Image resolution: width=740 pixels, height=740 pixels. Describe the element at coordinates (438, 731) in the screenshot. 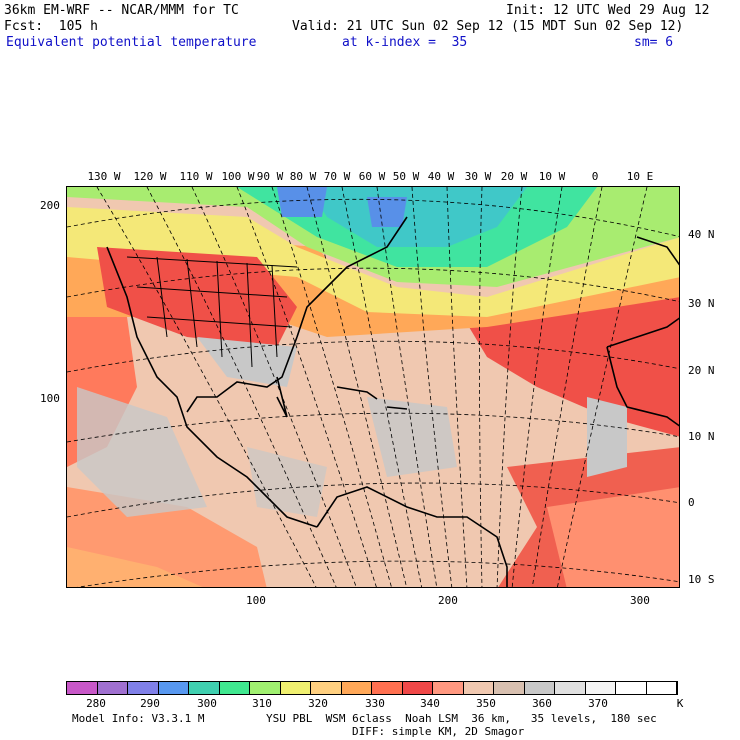

I see `diffusion-info: DIFF: simple KM, 2D Smagor` at that location.